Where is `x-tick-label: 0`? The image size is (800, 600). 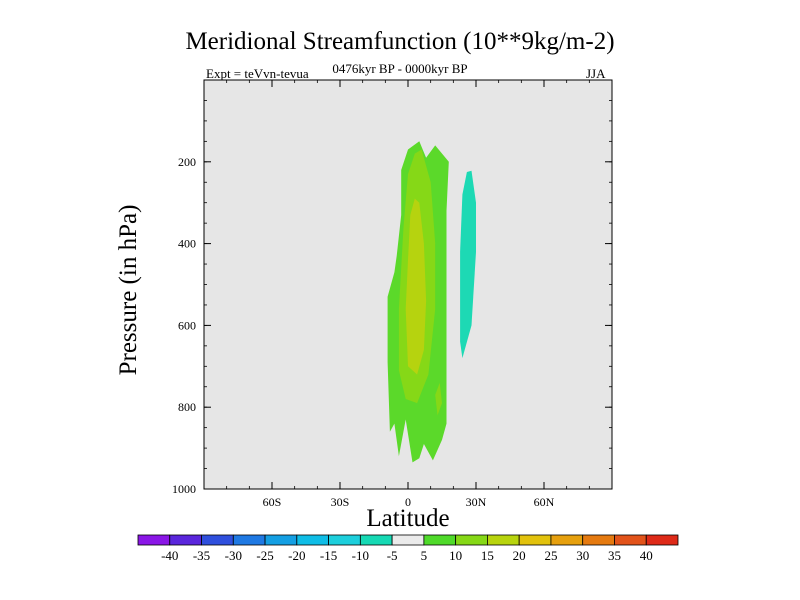
x-tick-label: 0 is located at coordinates (408, 502).